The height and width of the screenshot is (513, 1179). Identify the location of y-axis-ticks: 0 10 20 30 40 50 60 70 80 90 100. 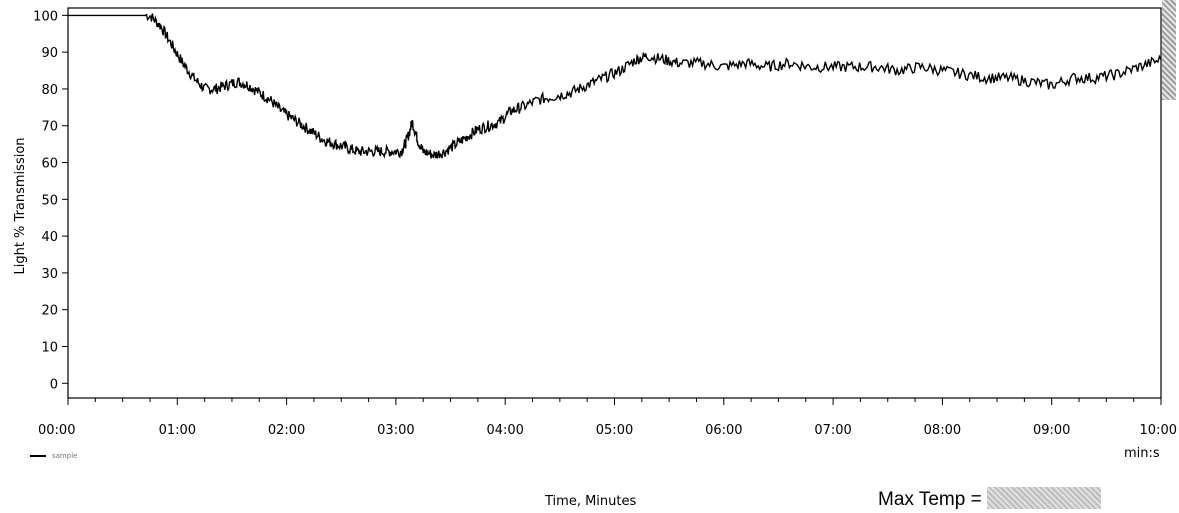
(50, 200).